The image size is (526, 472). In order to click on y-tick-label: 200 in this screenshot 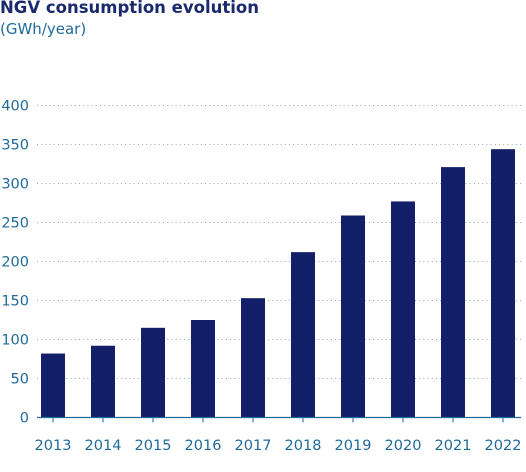, I will do `click(15, 263)`.